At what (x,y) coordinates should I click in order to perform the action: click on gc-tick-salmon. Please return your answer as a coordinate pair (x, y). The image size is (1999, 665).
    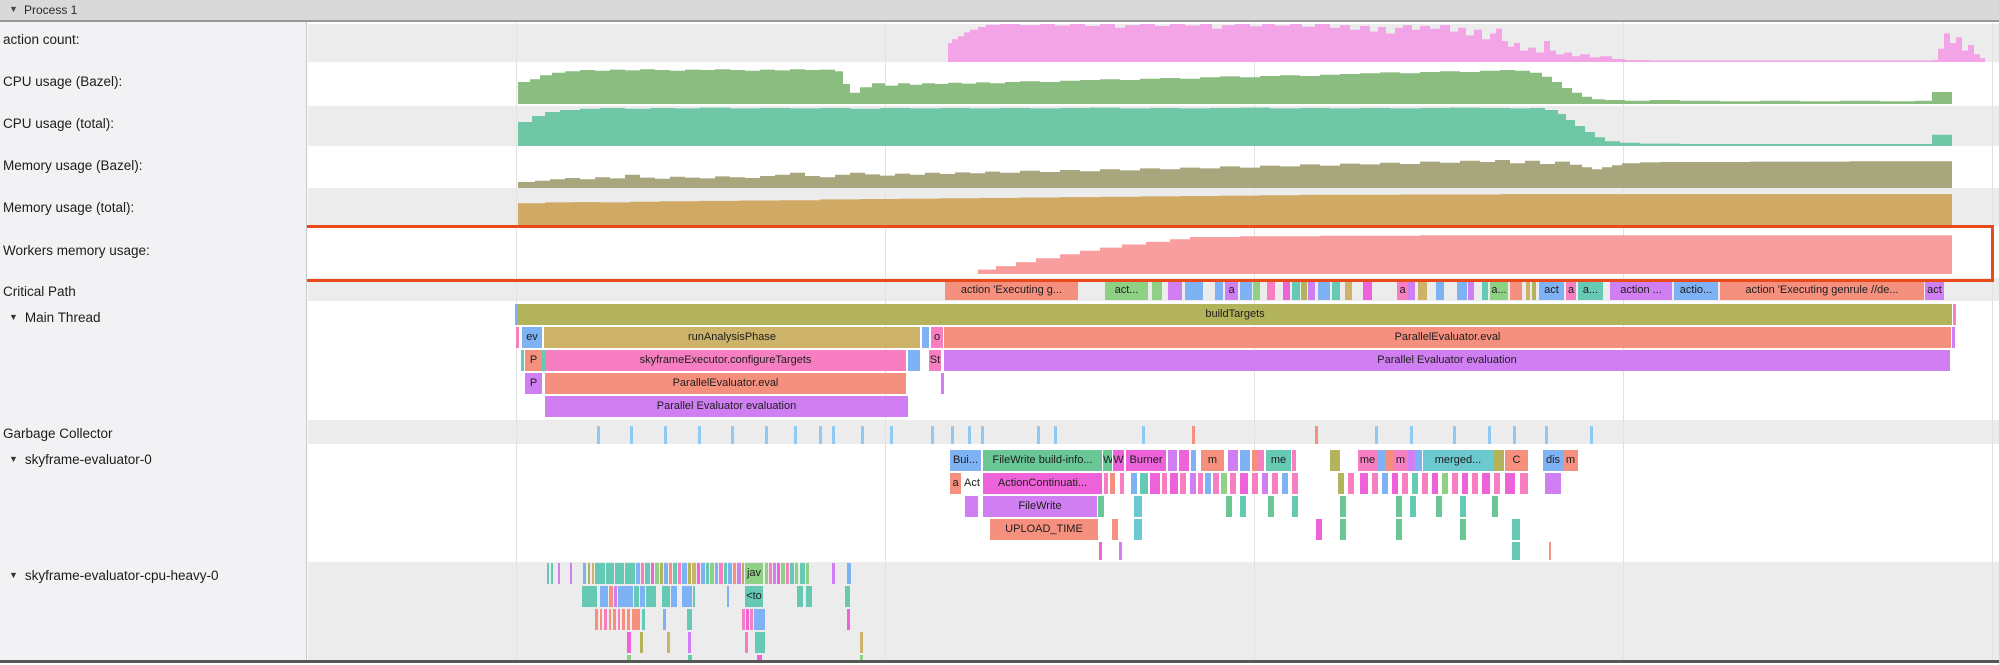
    Looking at the image, I should click on (1316, 435).